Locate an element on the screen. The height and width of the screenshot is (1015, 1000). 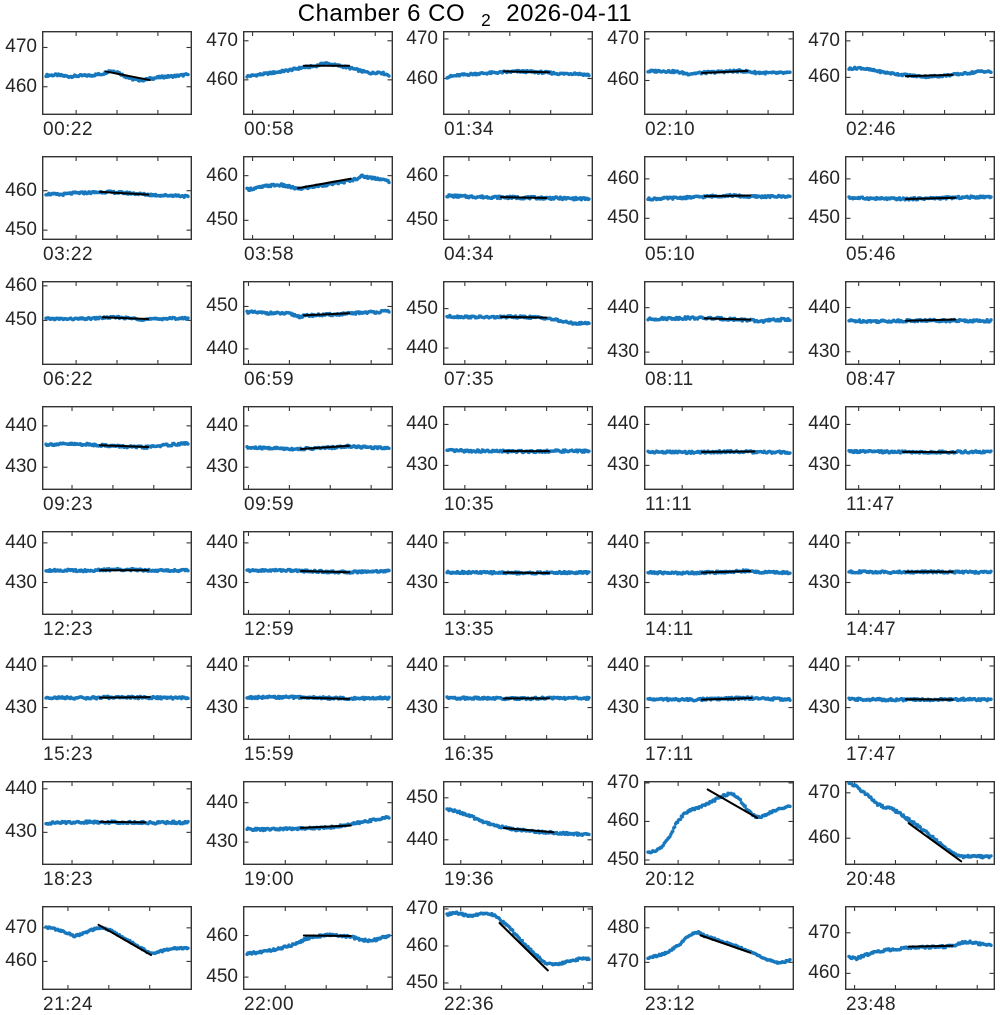
title-date: 2026-04-11 is located at coordinates (569, 13).